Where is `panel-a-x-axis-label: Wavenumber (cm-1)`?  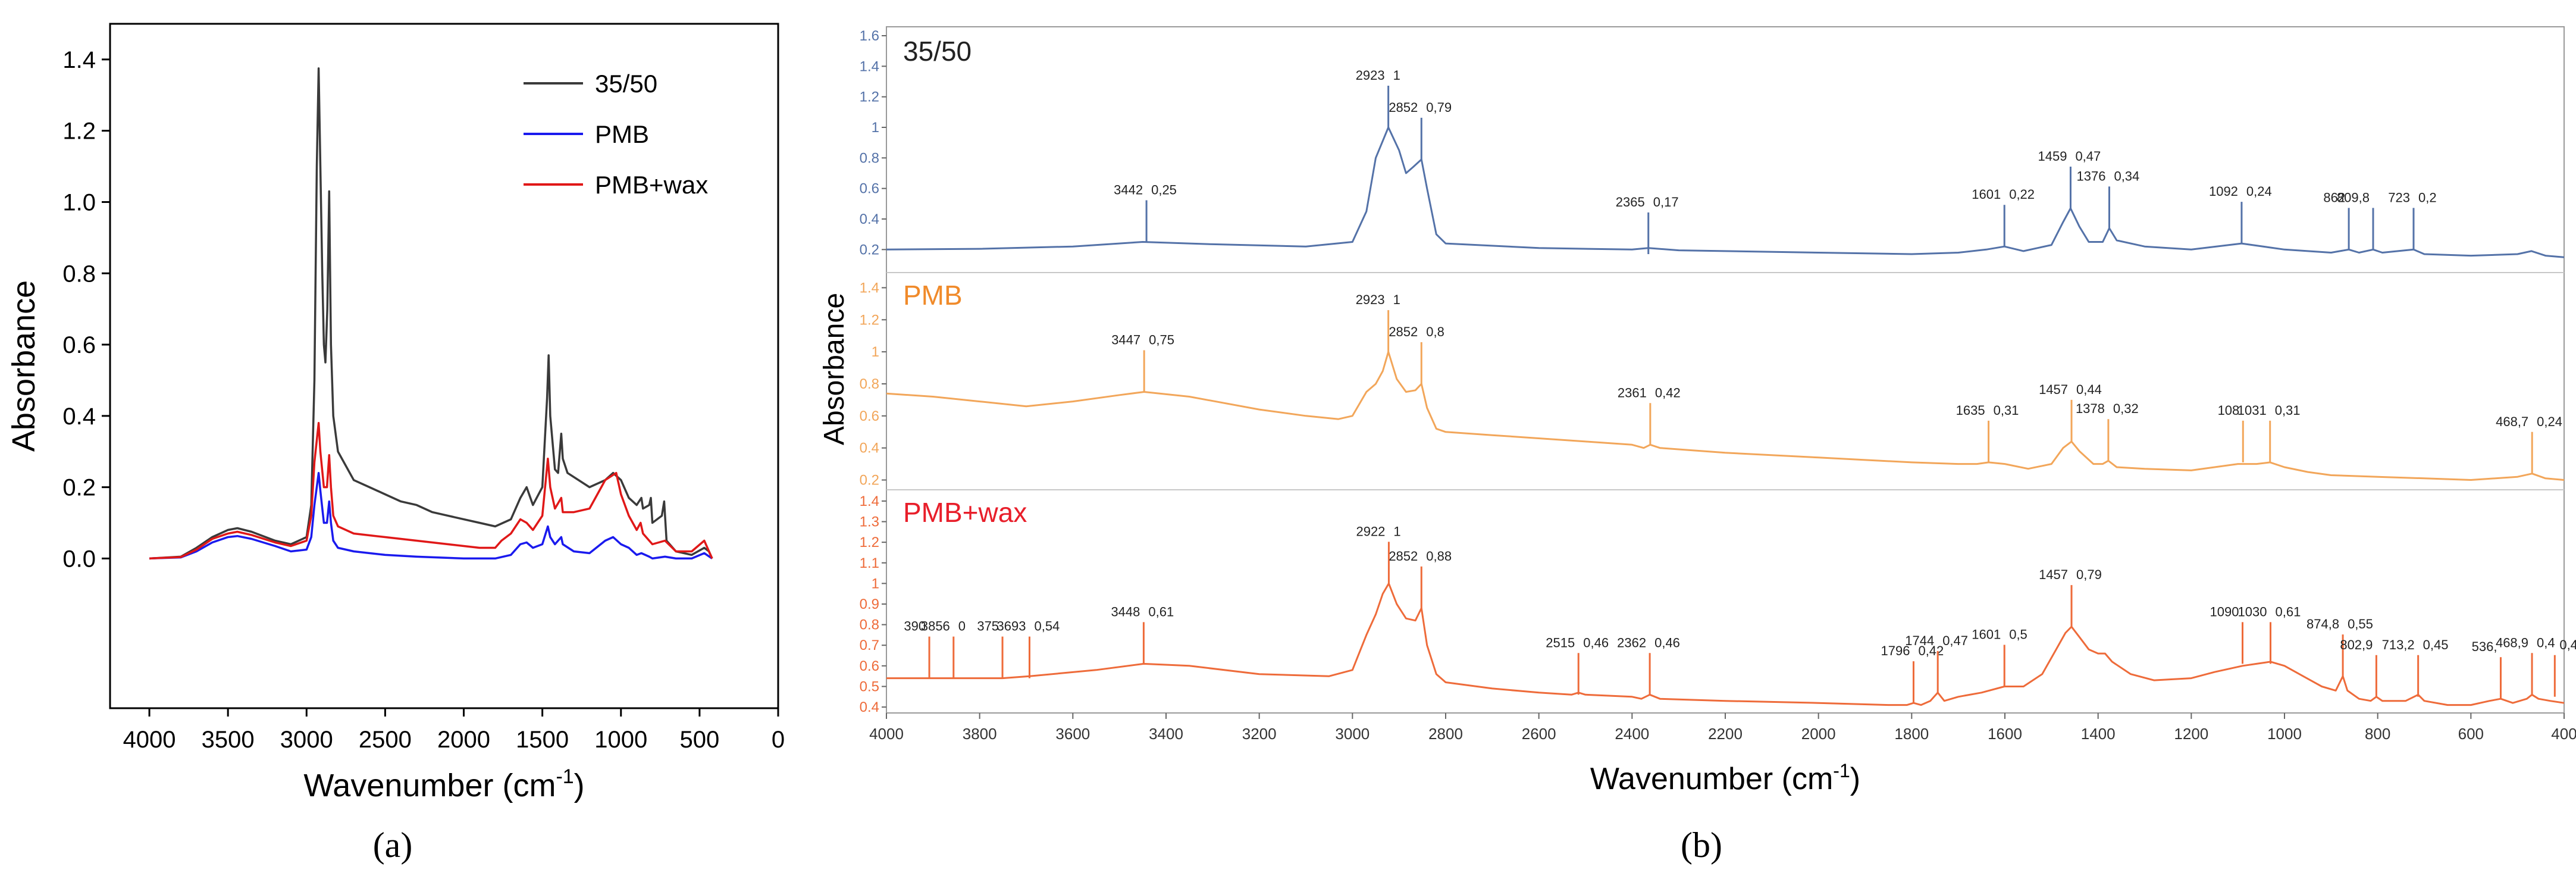 panel-a-x-axis-label: Wavenumber (cm-1) is located at coordinates (444, 784).